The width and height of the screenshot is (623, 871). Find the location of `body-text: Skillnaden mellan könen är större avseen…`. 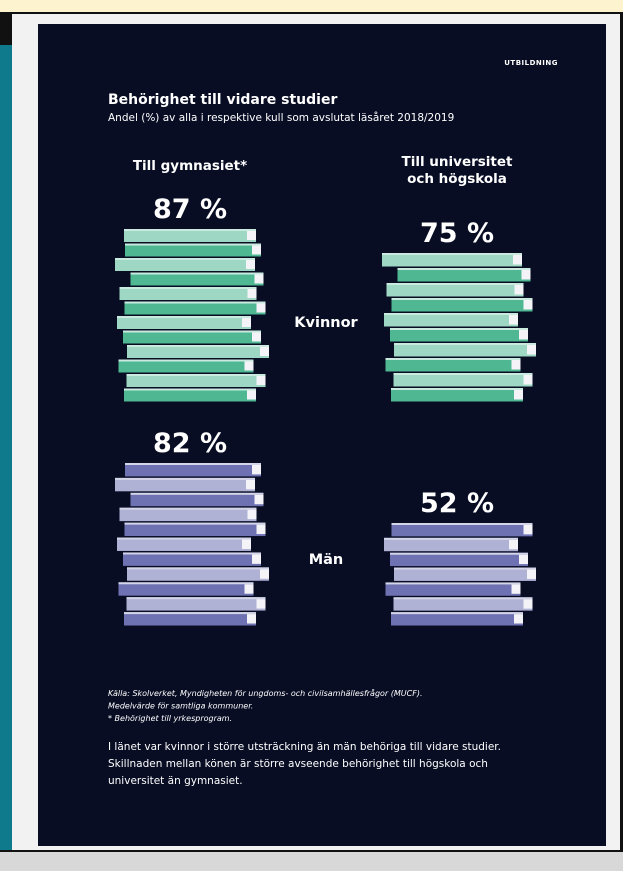

body-text: Skillnaden mellan könen är större avseen… is located at coordinates (298, 764).